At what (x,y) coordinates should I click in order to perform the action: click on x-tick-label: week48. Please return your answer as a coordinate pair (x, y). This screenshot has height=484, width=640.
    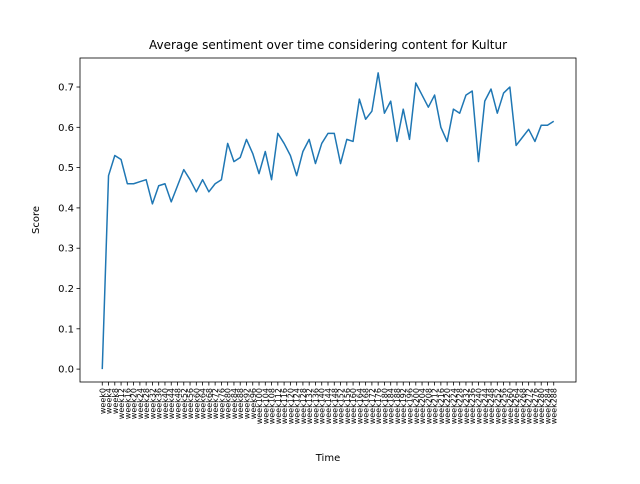
    Looking at the image, I should click on (178, 403).